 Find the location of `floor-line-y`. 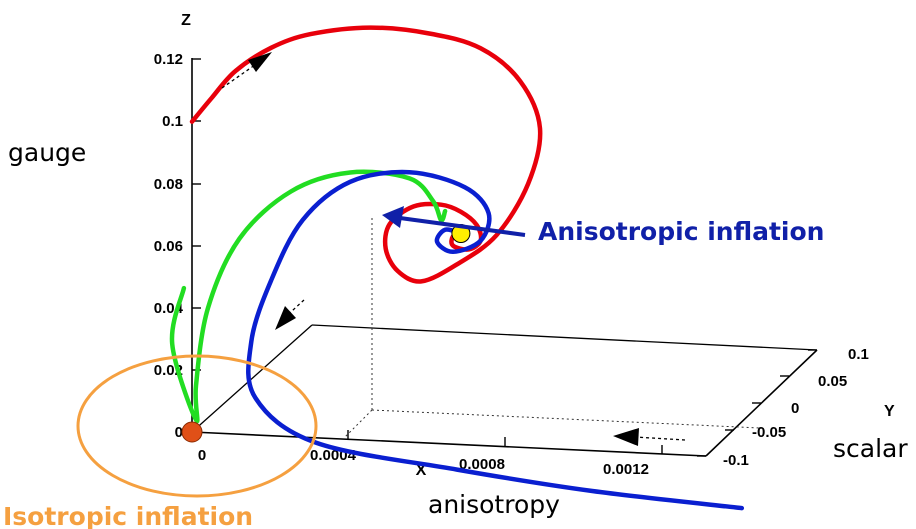

floor-line-y is located at coordinates (566, 419).